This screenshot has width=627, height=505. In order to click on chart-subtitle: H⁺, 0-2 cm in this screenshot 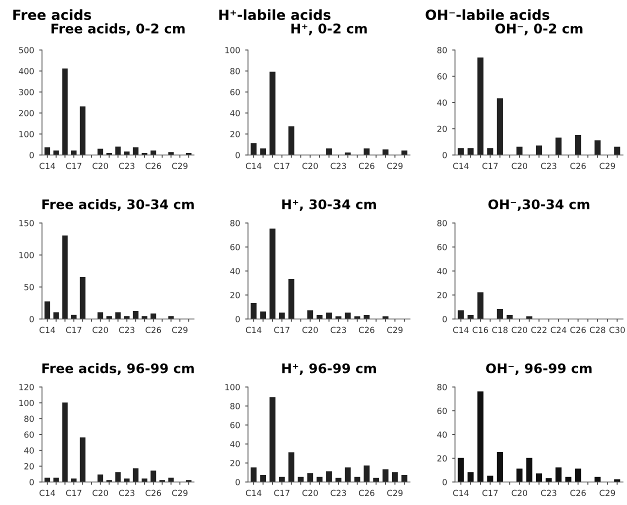, I will do `click(329, 30)`.